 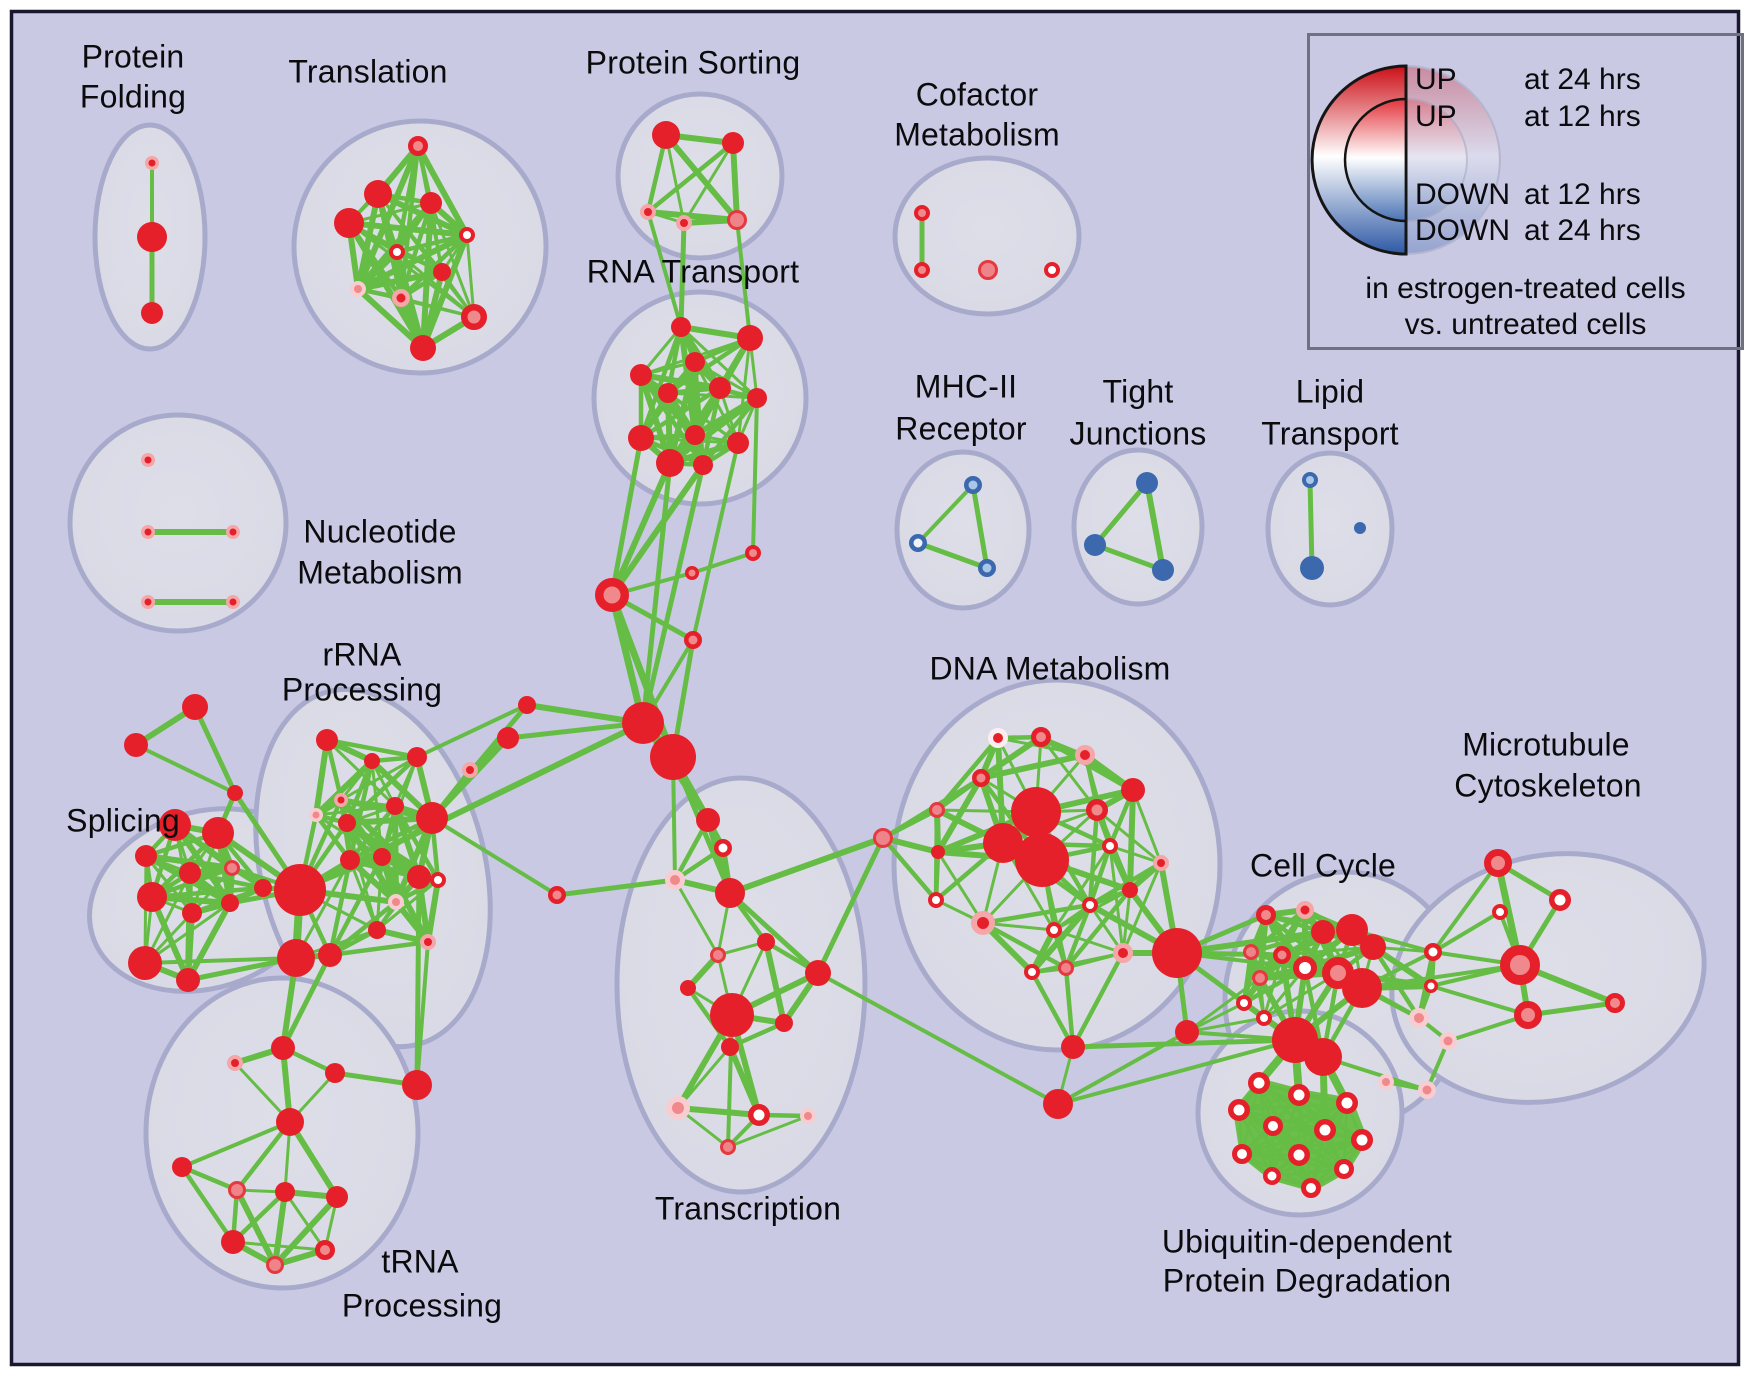 I want to click on edge-dm:24-cc:13, so click(x=1176, y=1072).